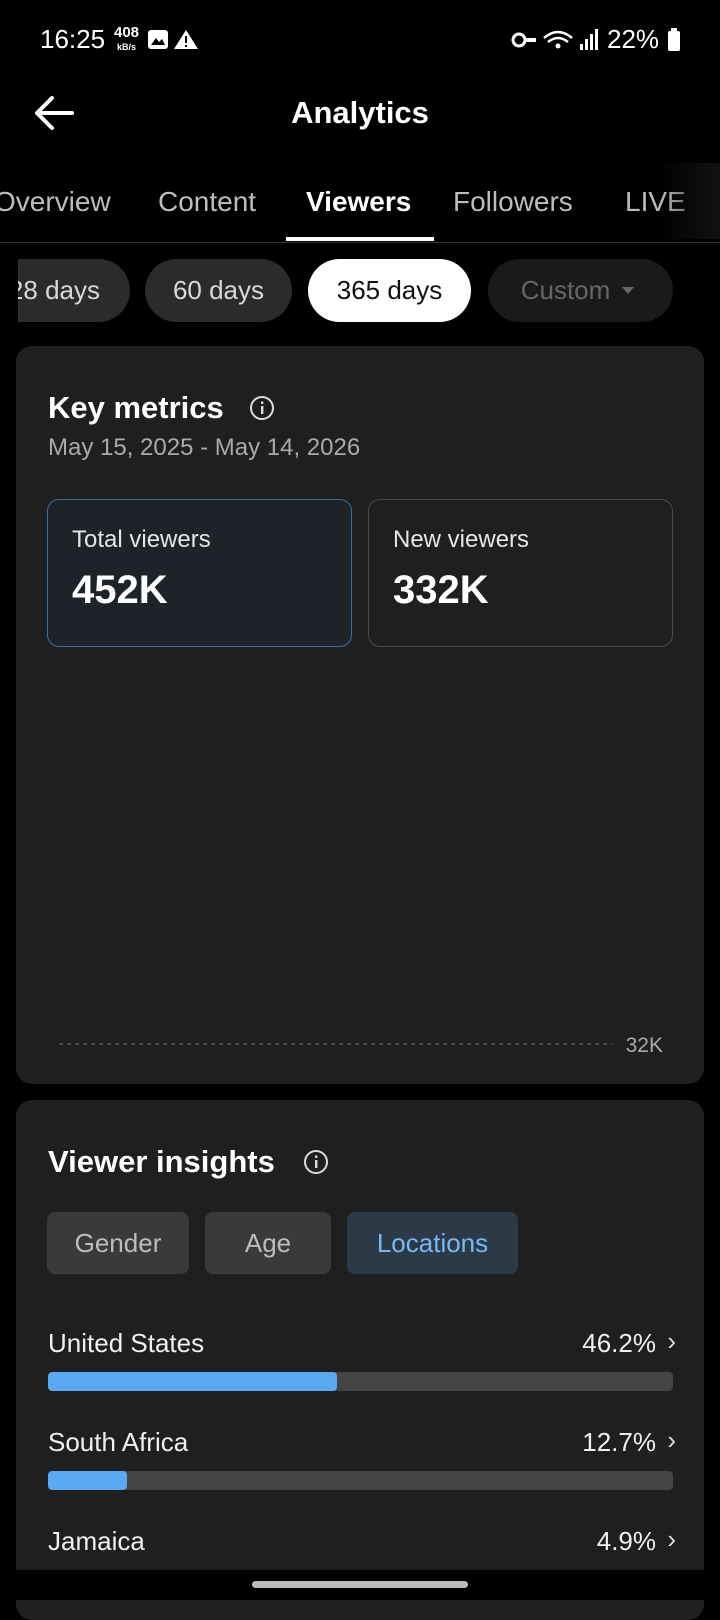 This screenshot has width=720, height=1620. I want to click on net-speed: 408 kB/s, so click(127, 39).